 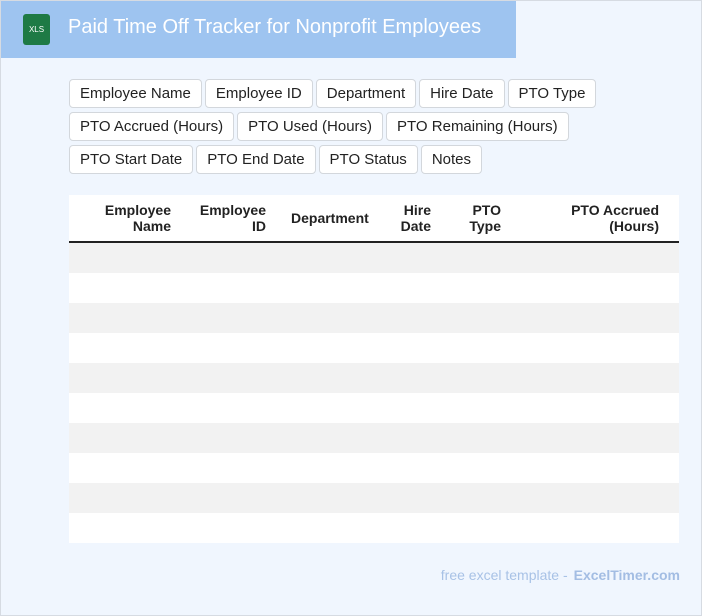 What do you see at coordinates (130, 219) in the screenshot?
I see `column-header: Employee Name` at bounding box center [130, 219].